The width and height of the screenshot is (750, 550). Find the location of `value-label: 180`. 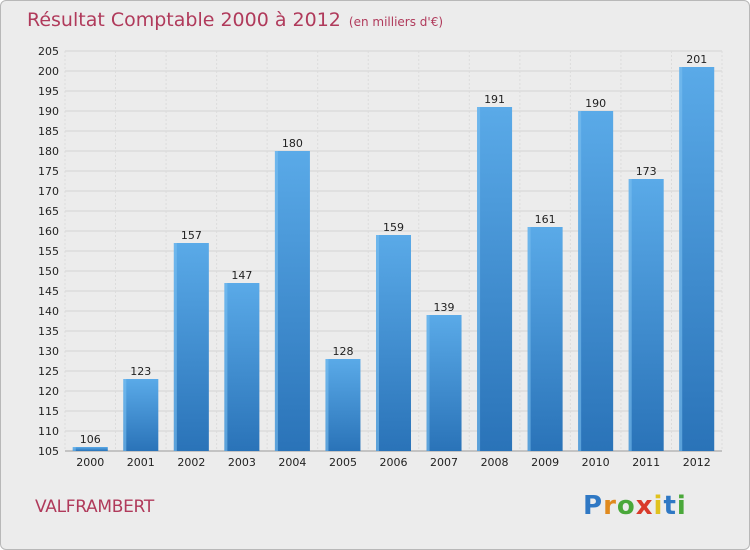

value-label: 180 is located at coordinates (292, 143).